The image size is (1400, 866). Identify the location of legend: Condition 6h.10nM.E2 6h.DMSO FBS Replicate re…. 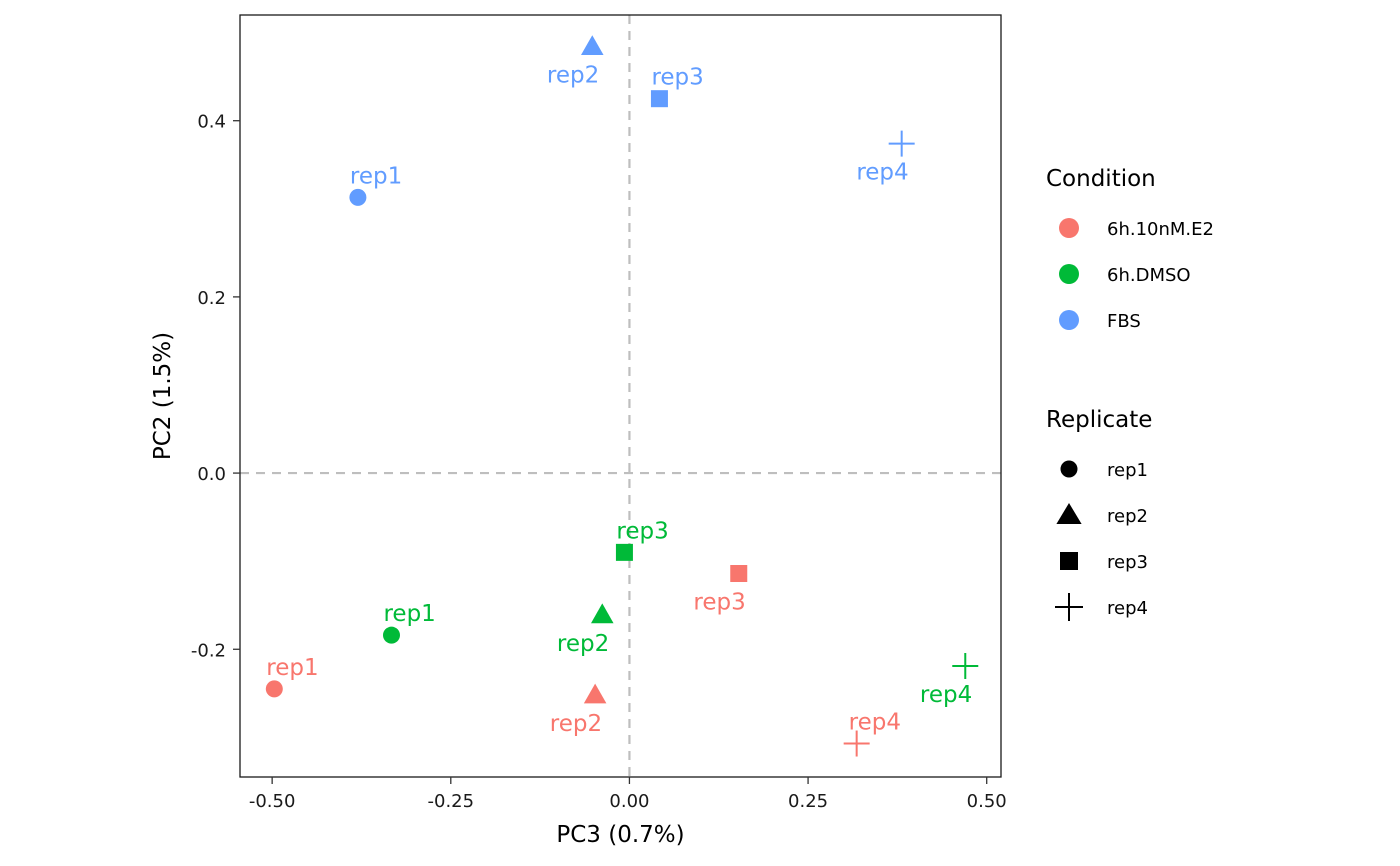
(1130, 393).